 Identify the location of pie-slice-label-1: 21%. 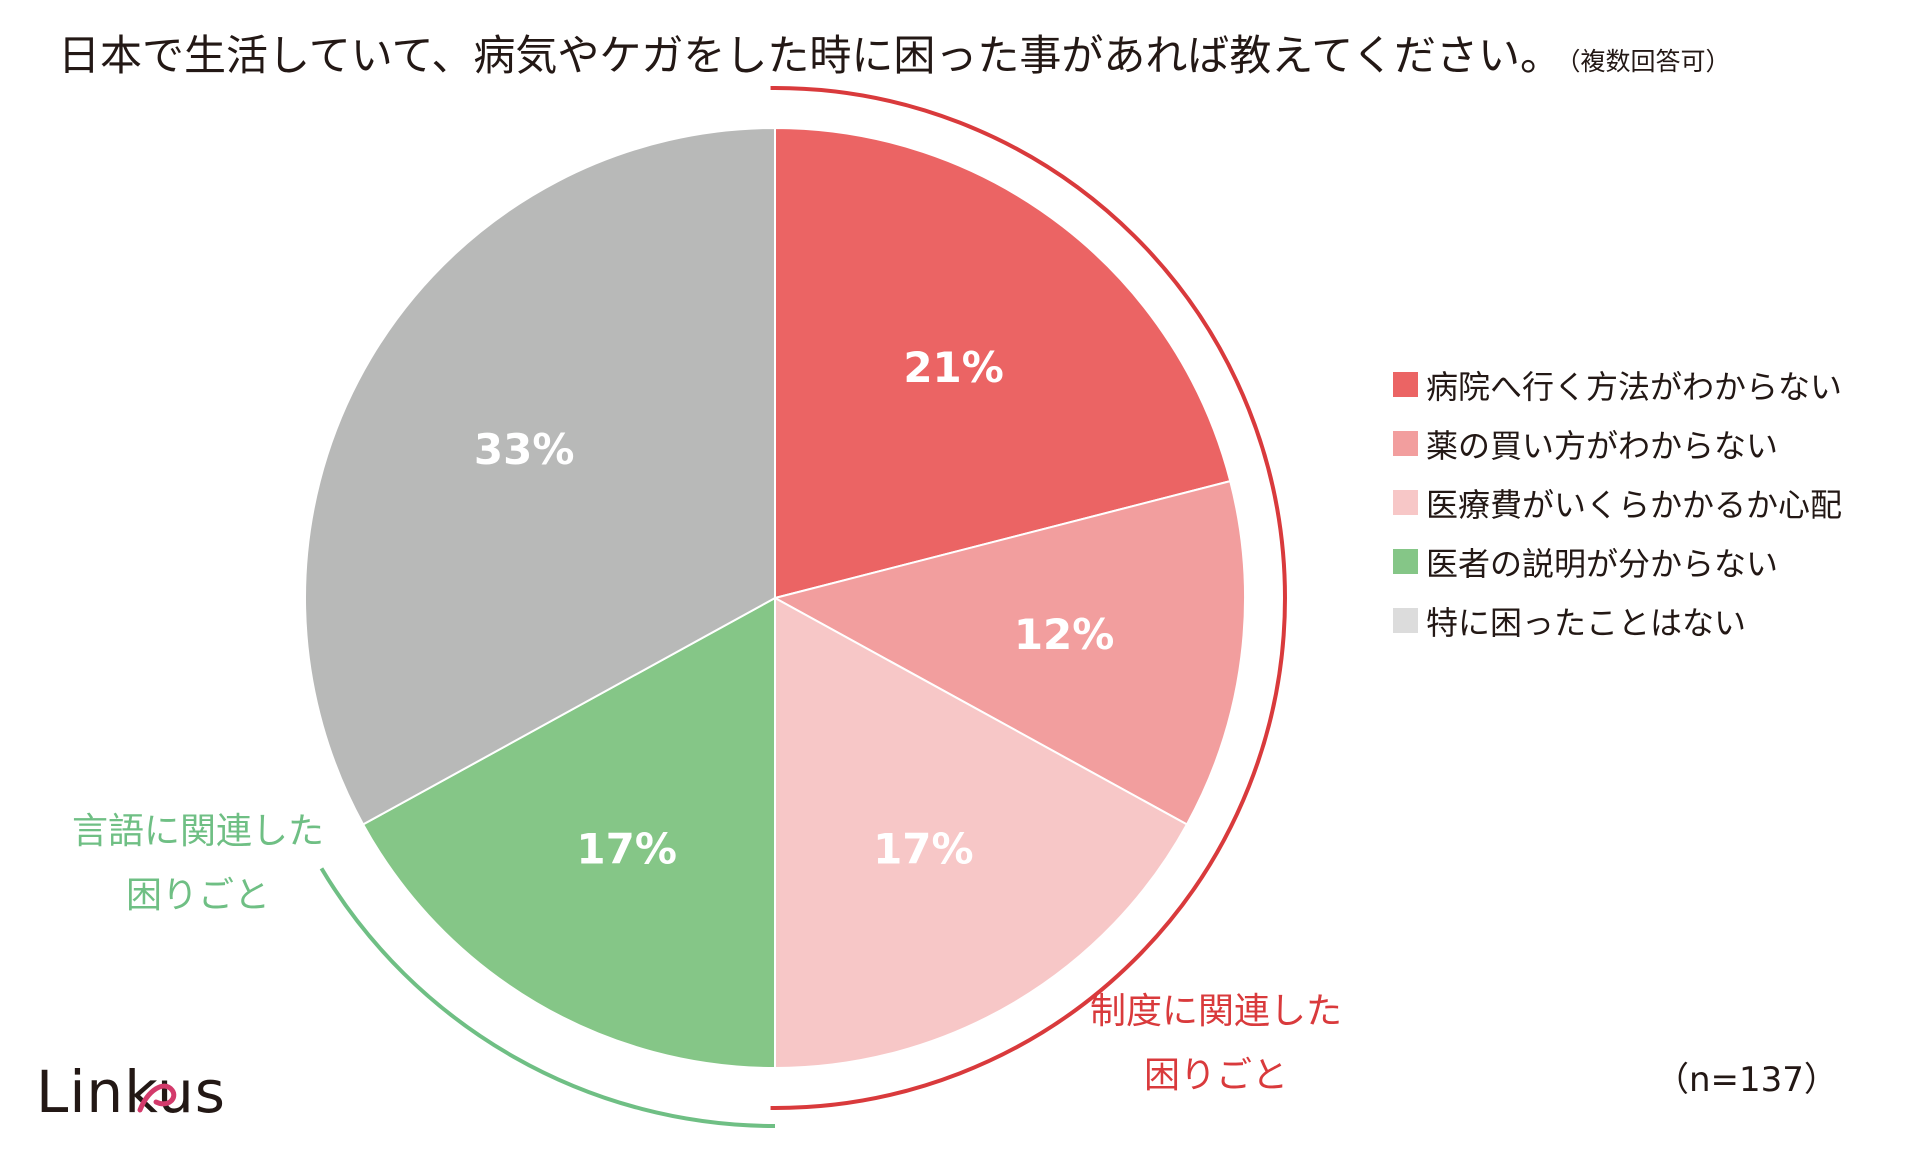
(953, 367).